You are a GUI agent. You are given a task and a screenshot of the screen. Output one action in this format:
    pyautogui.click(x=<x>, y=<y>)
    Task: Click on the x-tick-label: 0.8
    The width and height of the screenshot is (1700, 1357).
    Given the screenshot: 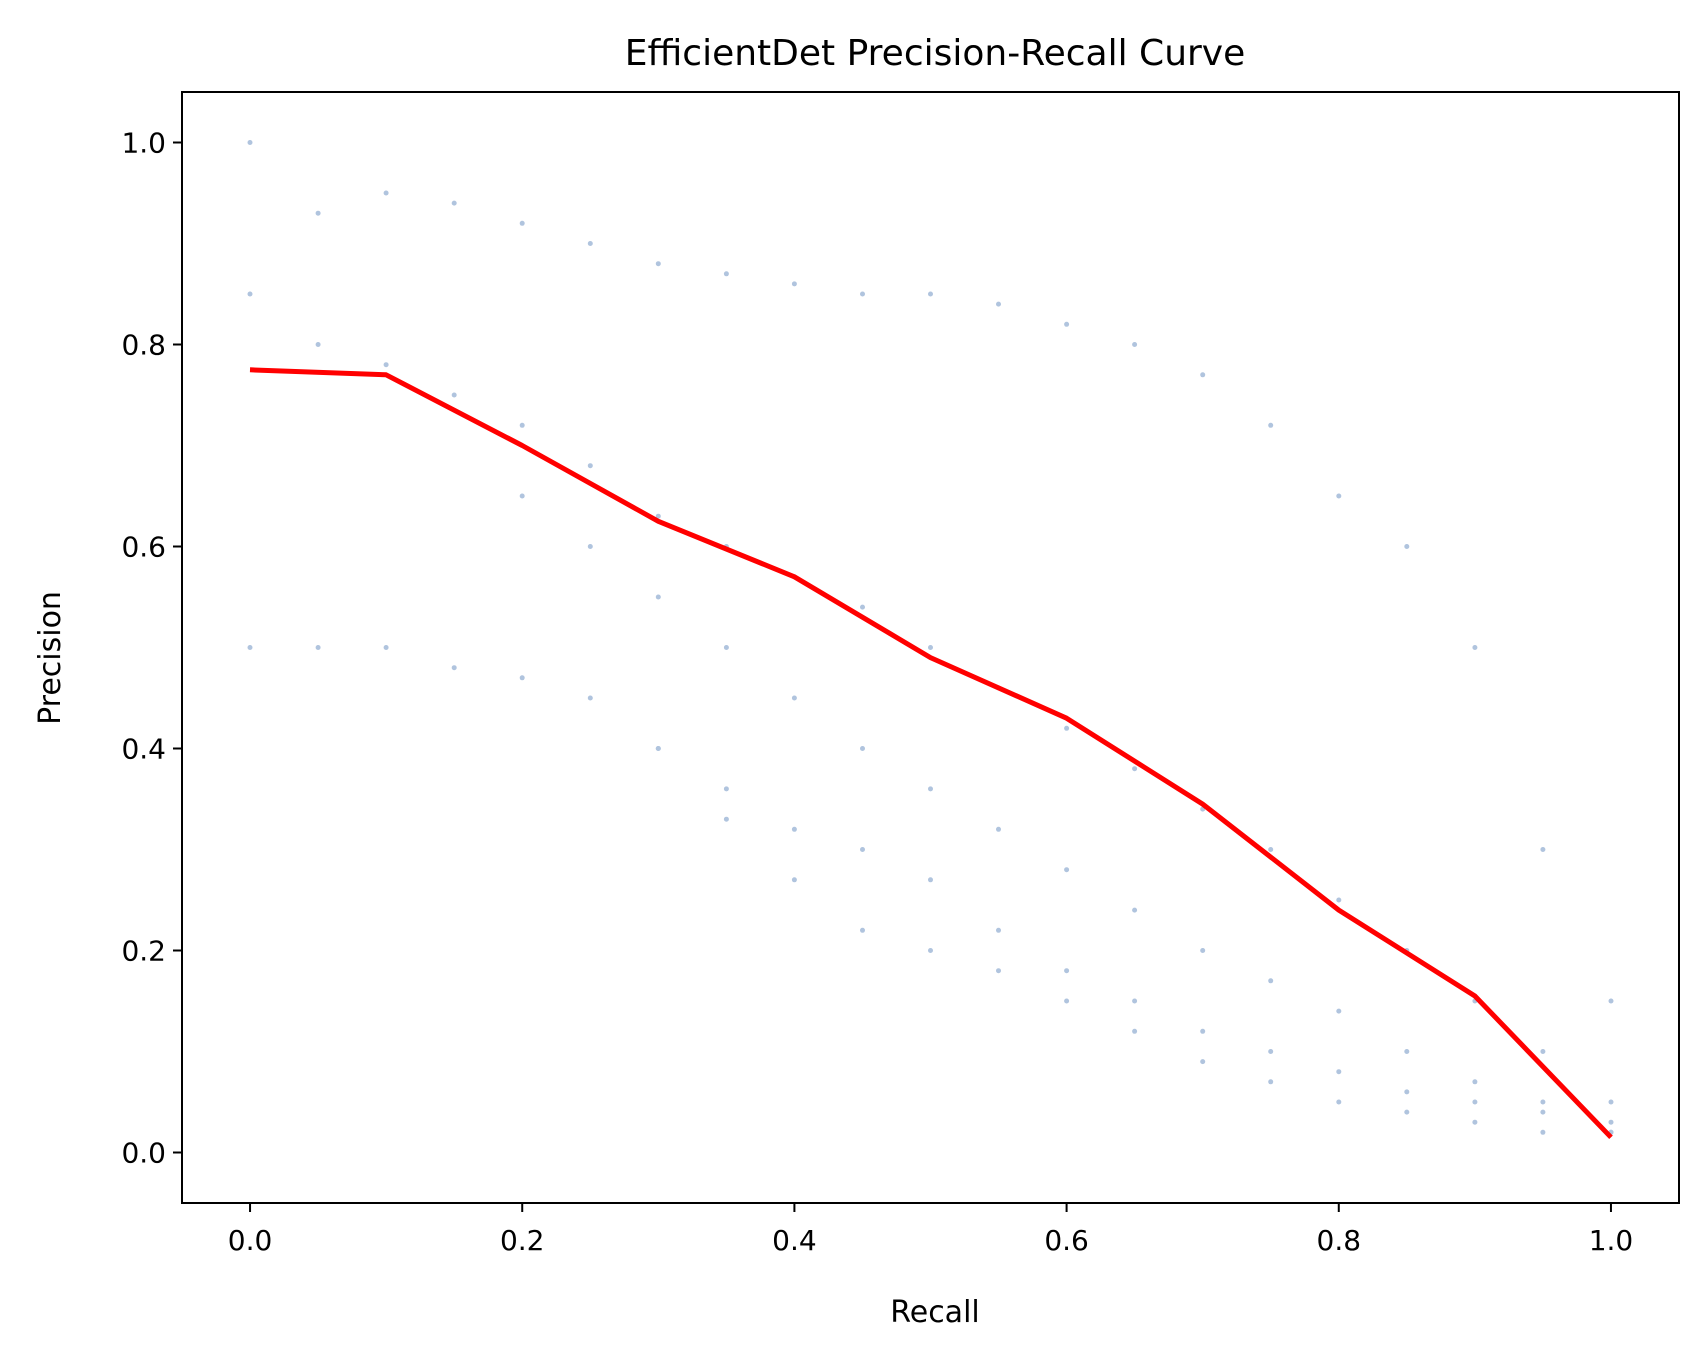 What is the action you would take?
    pyautogui.click(x=1339, y=1240)
    